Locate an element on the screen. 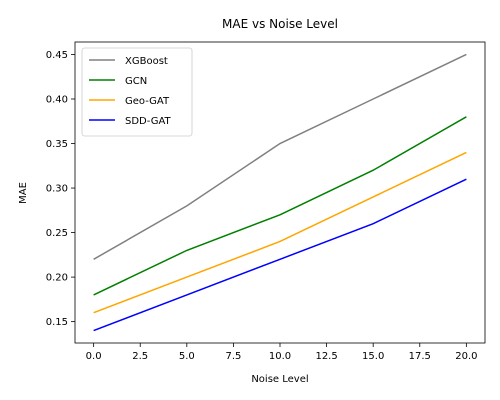 Image resolution: width=500 pixels, height=400 pixels. x-tick-label: 5.0 is located at coordinates (187, 356).